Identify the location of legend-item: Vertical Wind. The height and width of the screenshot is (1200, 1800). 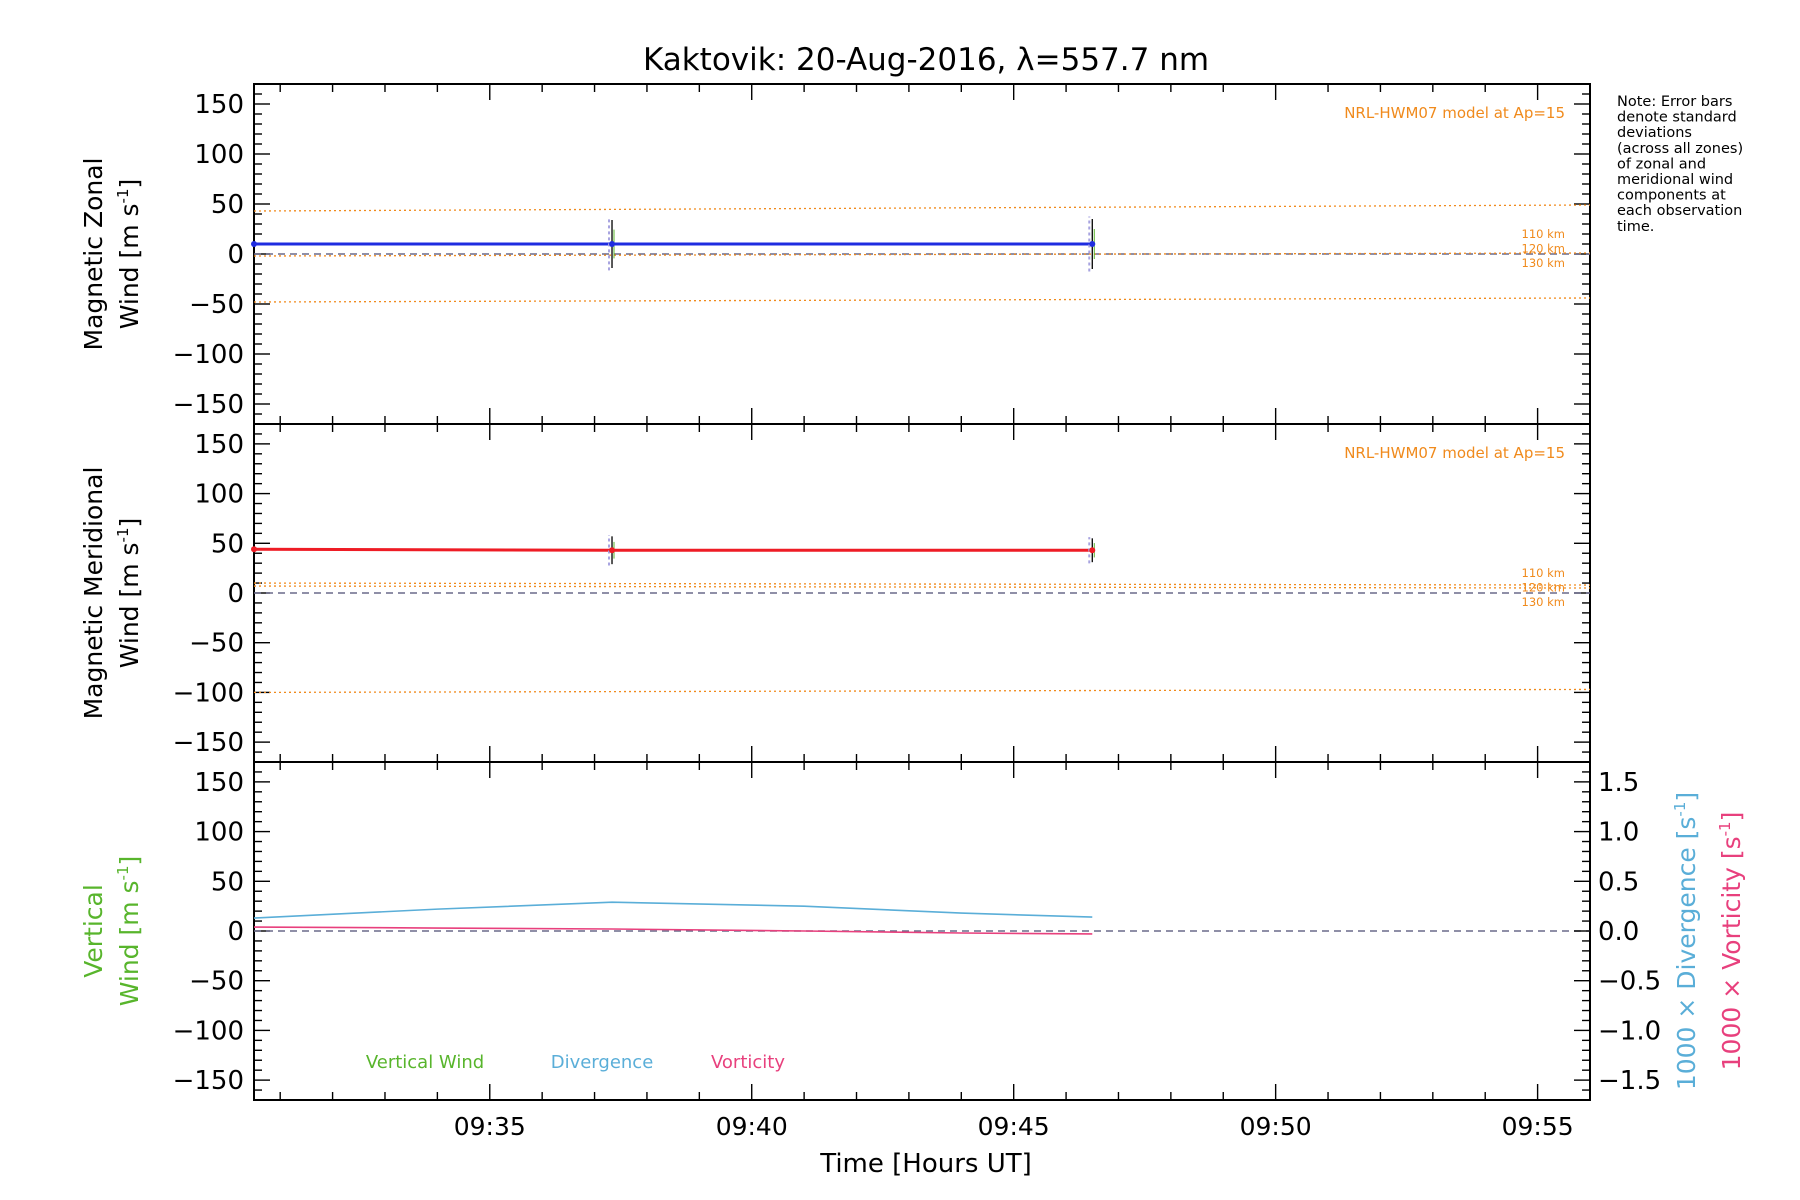
(425, 1062).